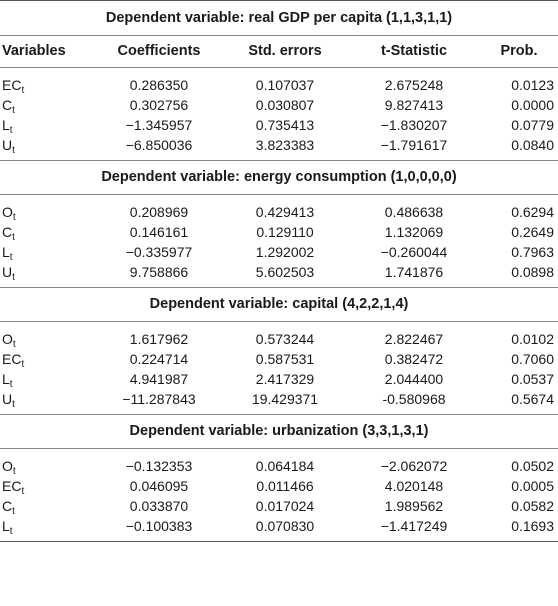  What do you see at coordinates (519, 51) in the screenshot?
I see `header-prob: Prob.` at bounding box center [519, 51].